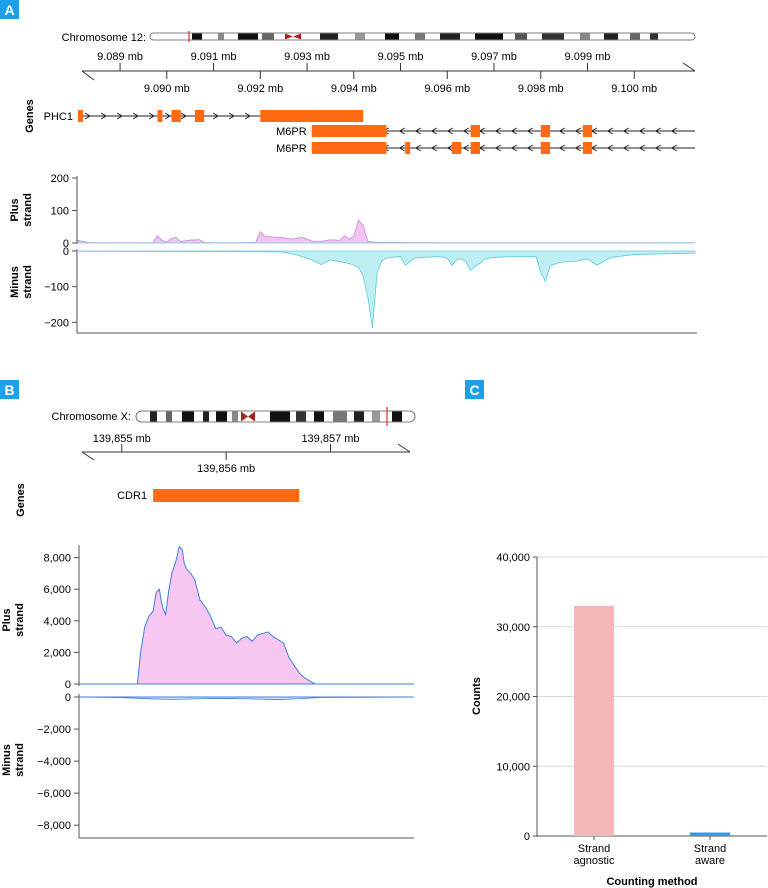  Describe the element at coordinates (477, 696) in the screenshot. I see `panel-c-ylabel: Counts` at that location.